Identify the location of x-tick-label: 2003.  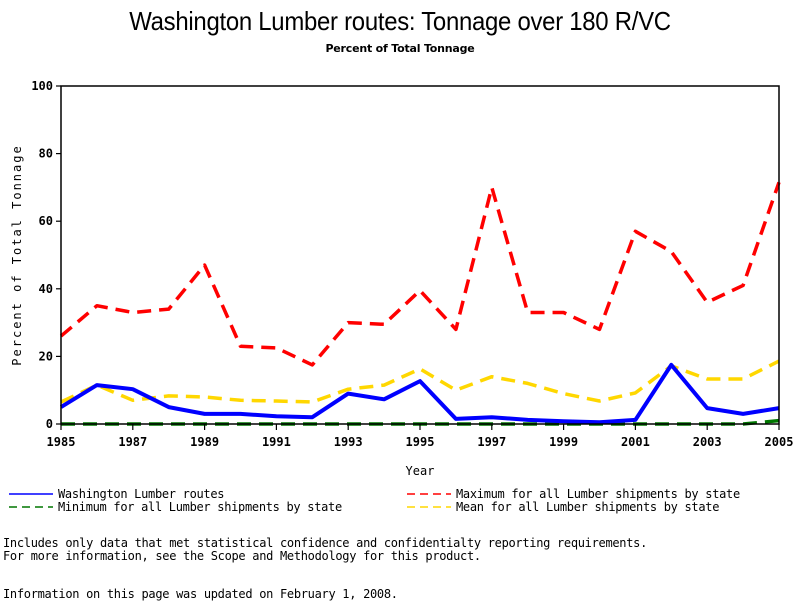
(707, 442).